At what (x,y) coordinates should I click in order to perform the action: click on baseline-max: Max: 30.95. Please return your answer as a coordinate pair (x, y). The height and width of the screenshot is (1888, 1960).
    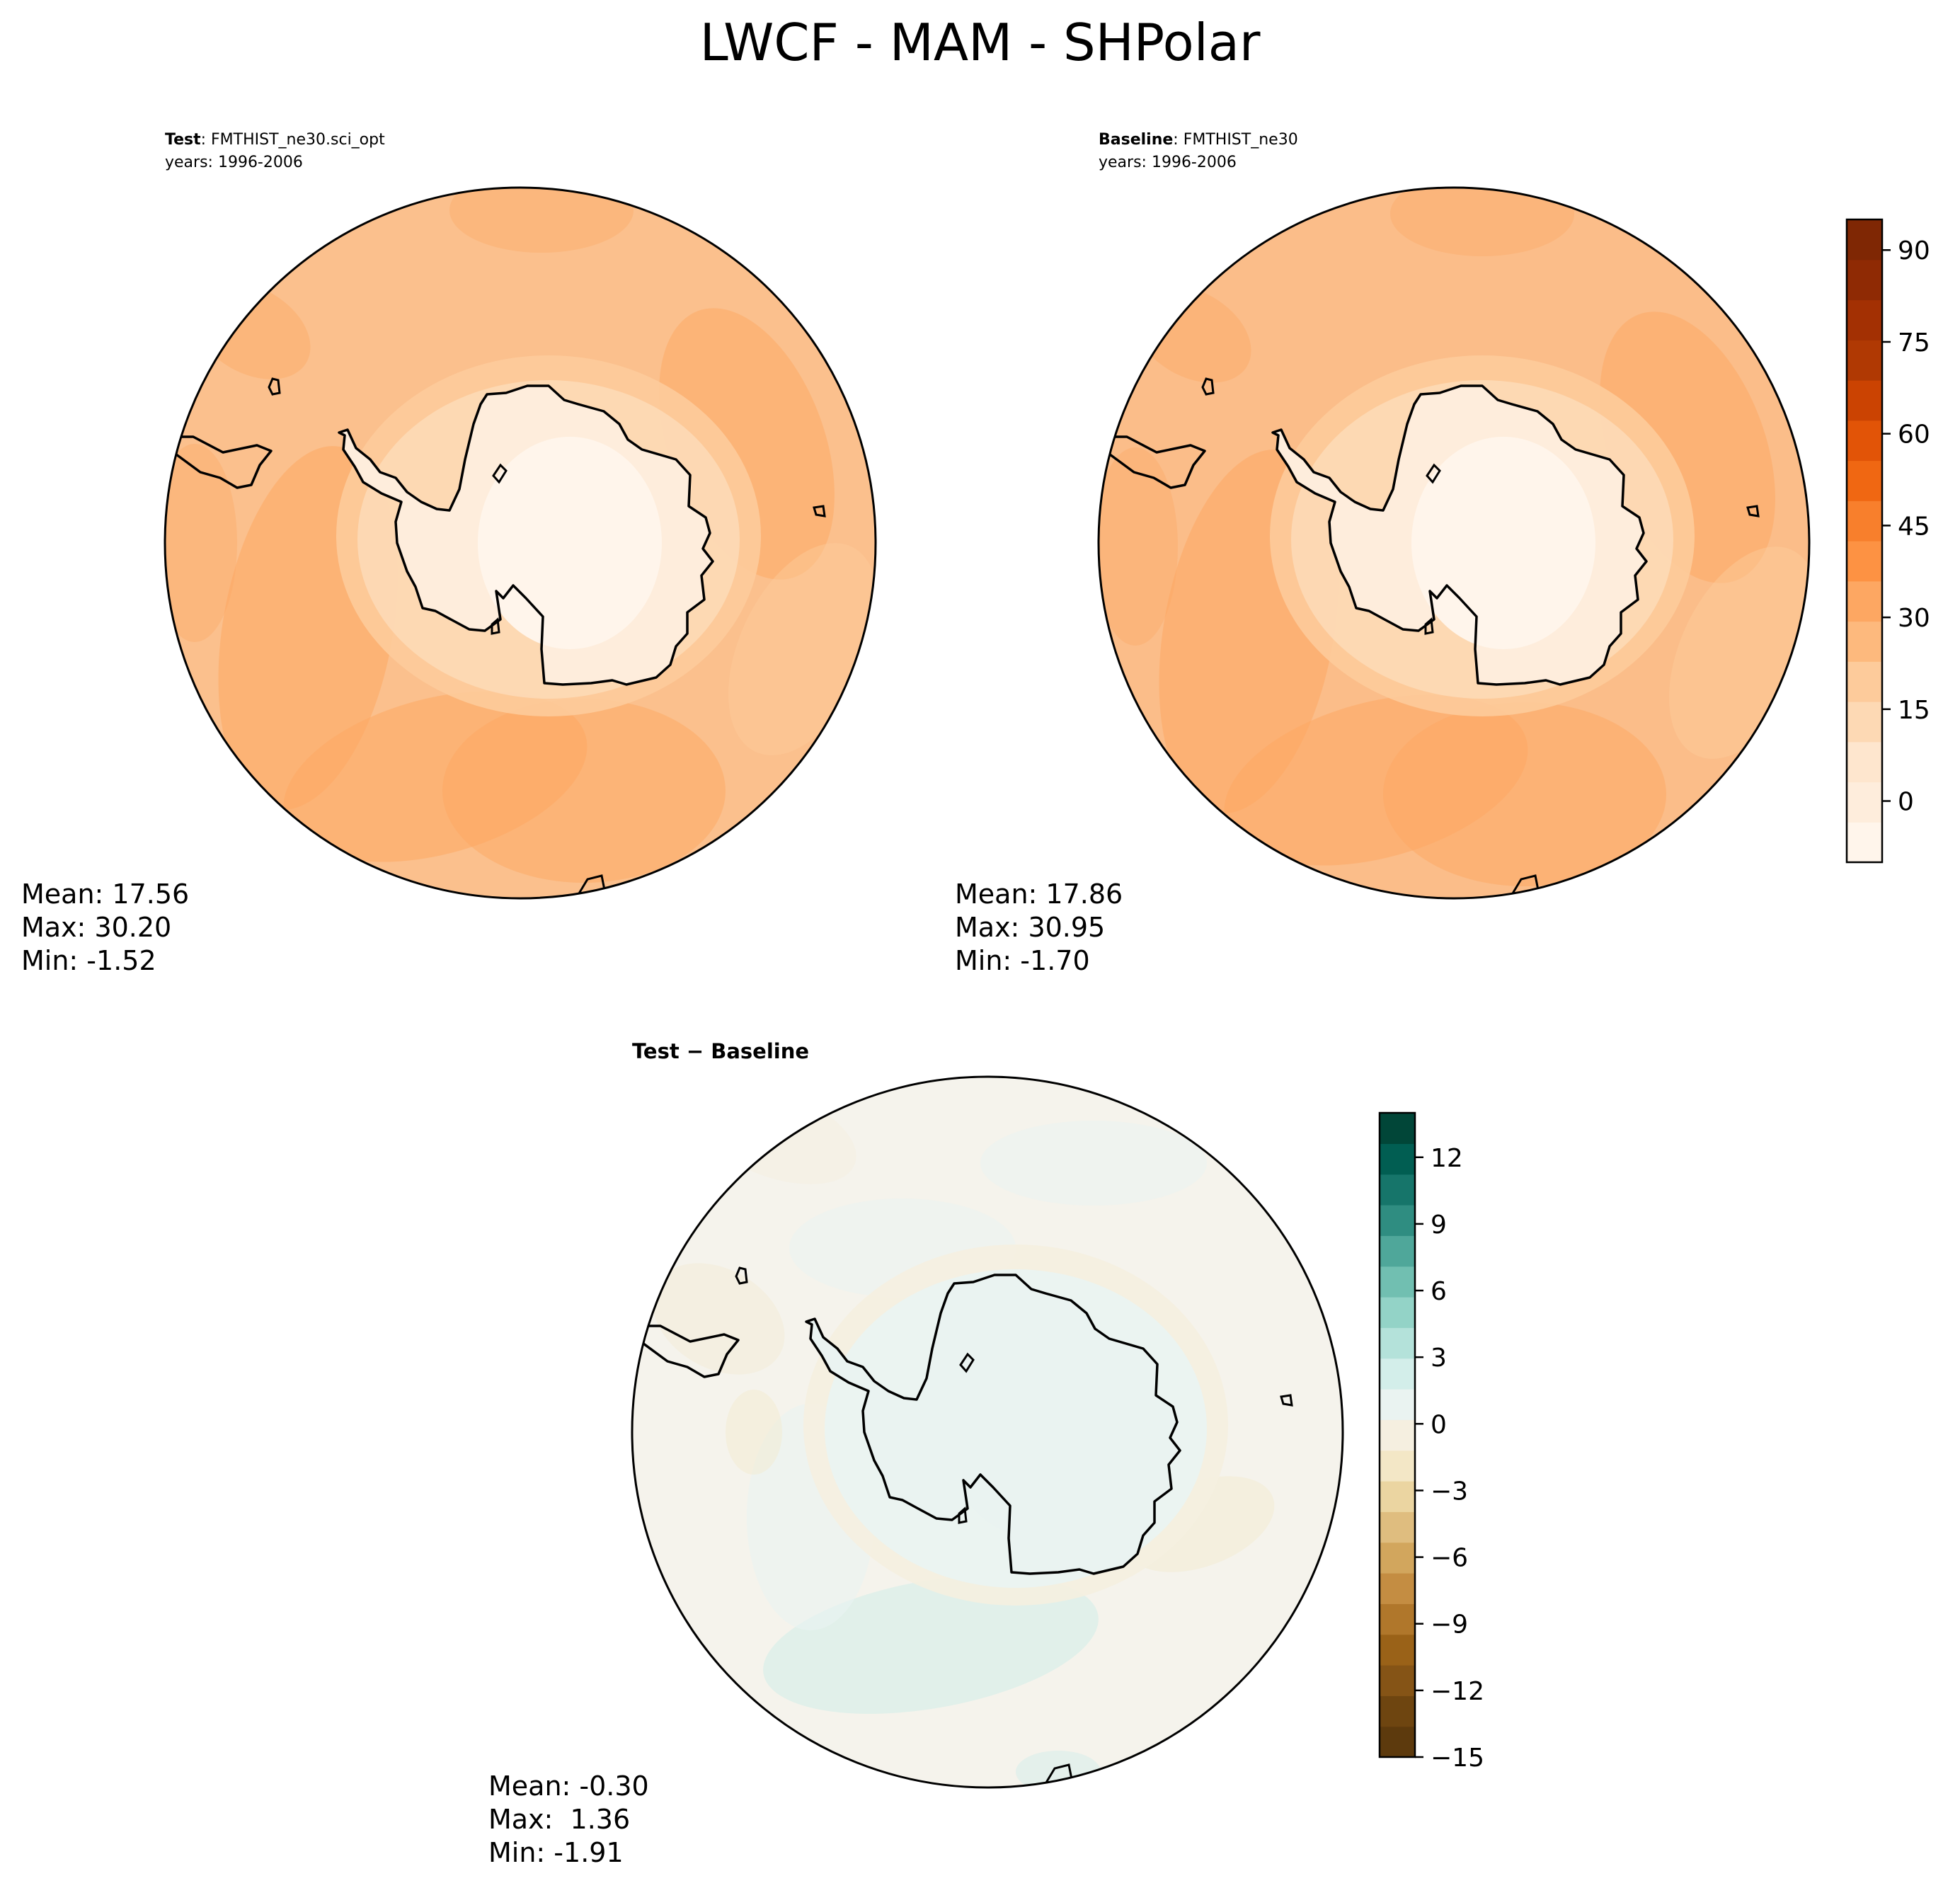
    Looking at the image, I should click on (1030, 928).